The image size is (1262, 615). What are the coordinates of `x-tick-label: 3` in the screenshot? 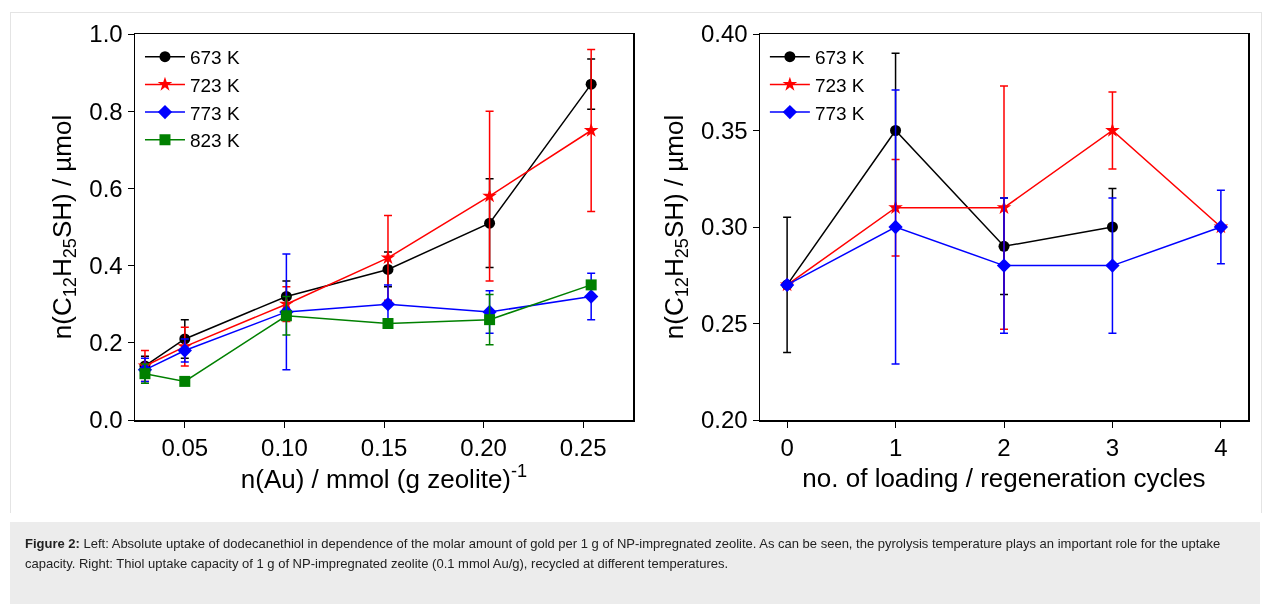 It's located at (1112, 448).